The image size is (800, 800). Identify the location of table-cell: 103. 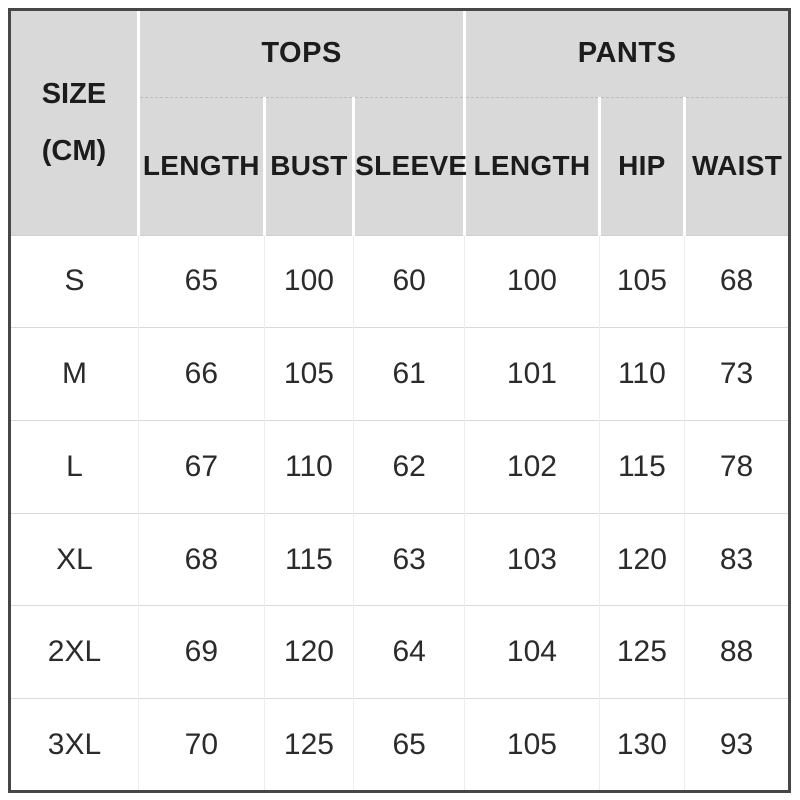
(532, 559).